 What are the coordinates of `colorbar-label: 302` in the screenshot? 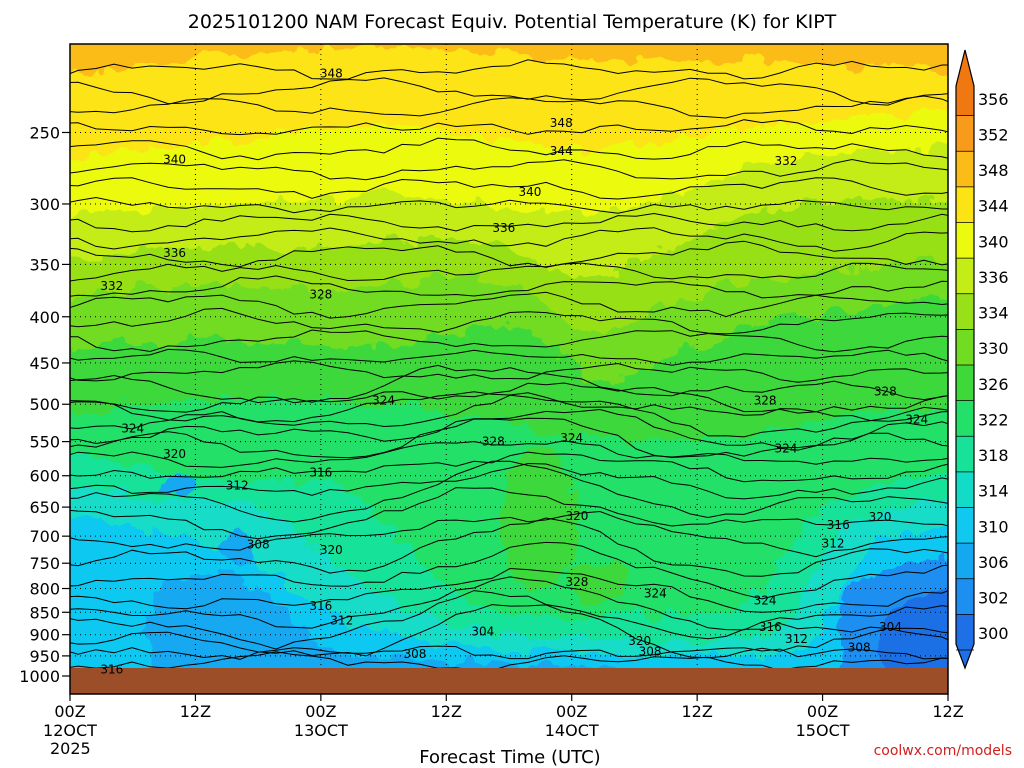 It's located at (993, 598).